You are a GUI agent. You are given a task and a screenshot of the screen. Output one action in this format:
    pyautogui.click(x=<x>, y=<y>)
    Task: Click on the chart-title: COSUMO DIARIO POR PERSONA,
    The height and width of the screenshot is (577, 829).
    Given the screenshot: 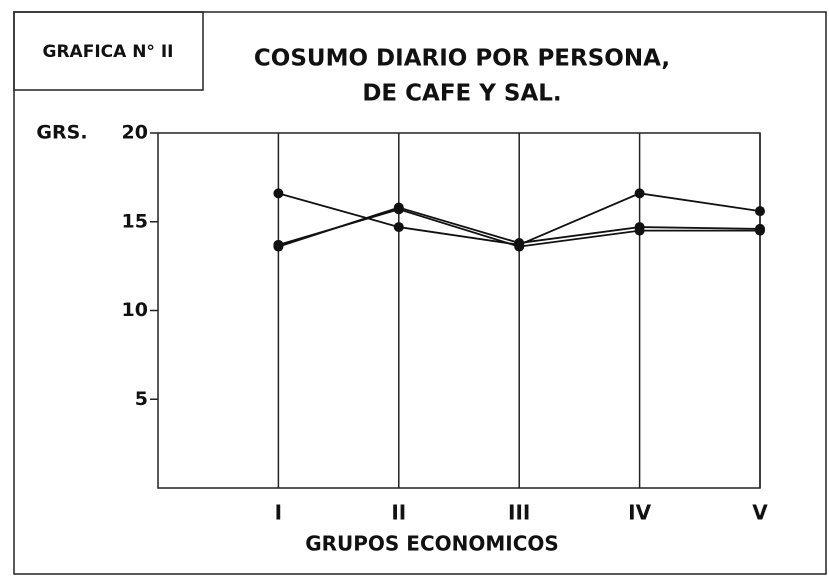 What is the action you would take?
    pyautogui.click(x=462, y=59)
    